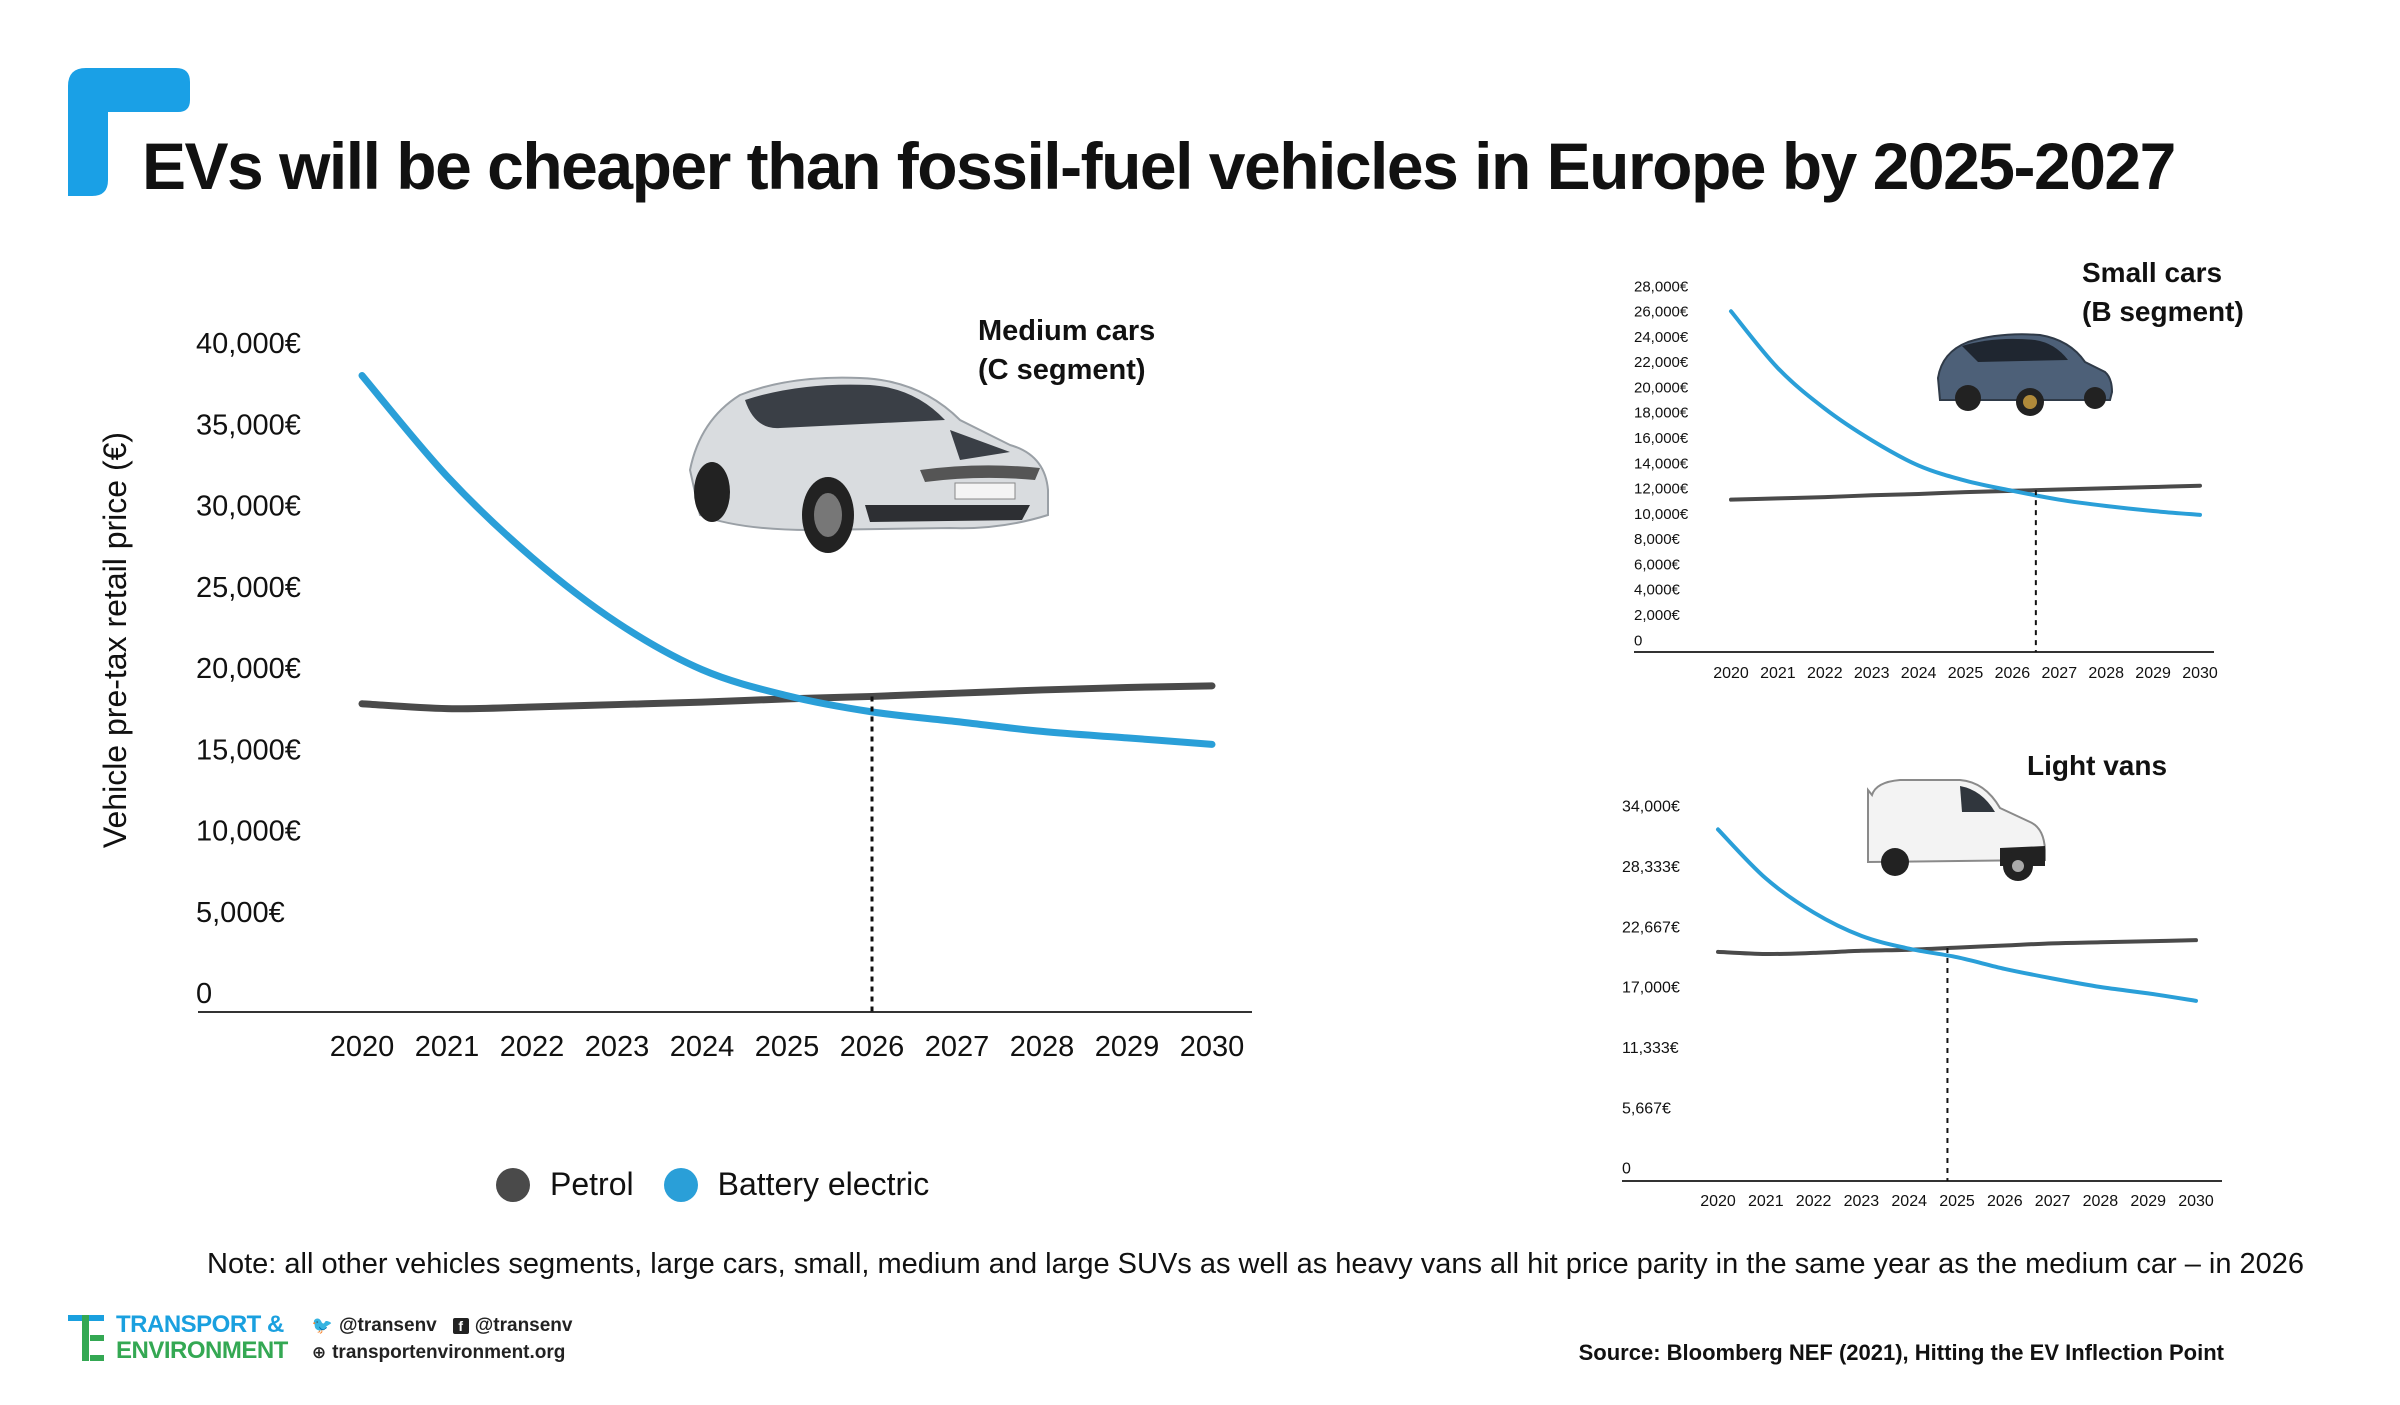 The image size is (2400, 1405). Describe the element at coordinates (319, 1352) in the screenshot. I see `globe-icon: ⊕` at that location.